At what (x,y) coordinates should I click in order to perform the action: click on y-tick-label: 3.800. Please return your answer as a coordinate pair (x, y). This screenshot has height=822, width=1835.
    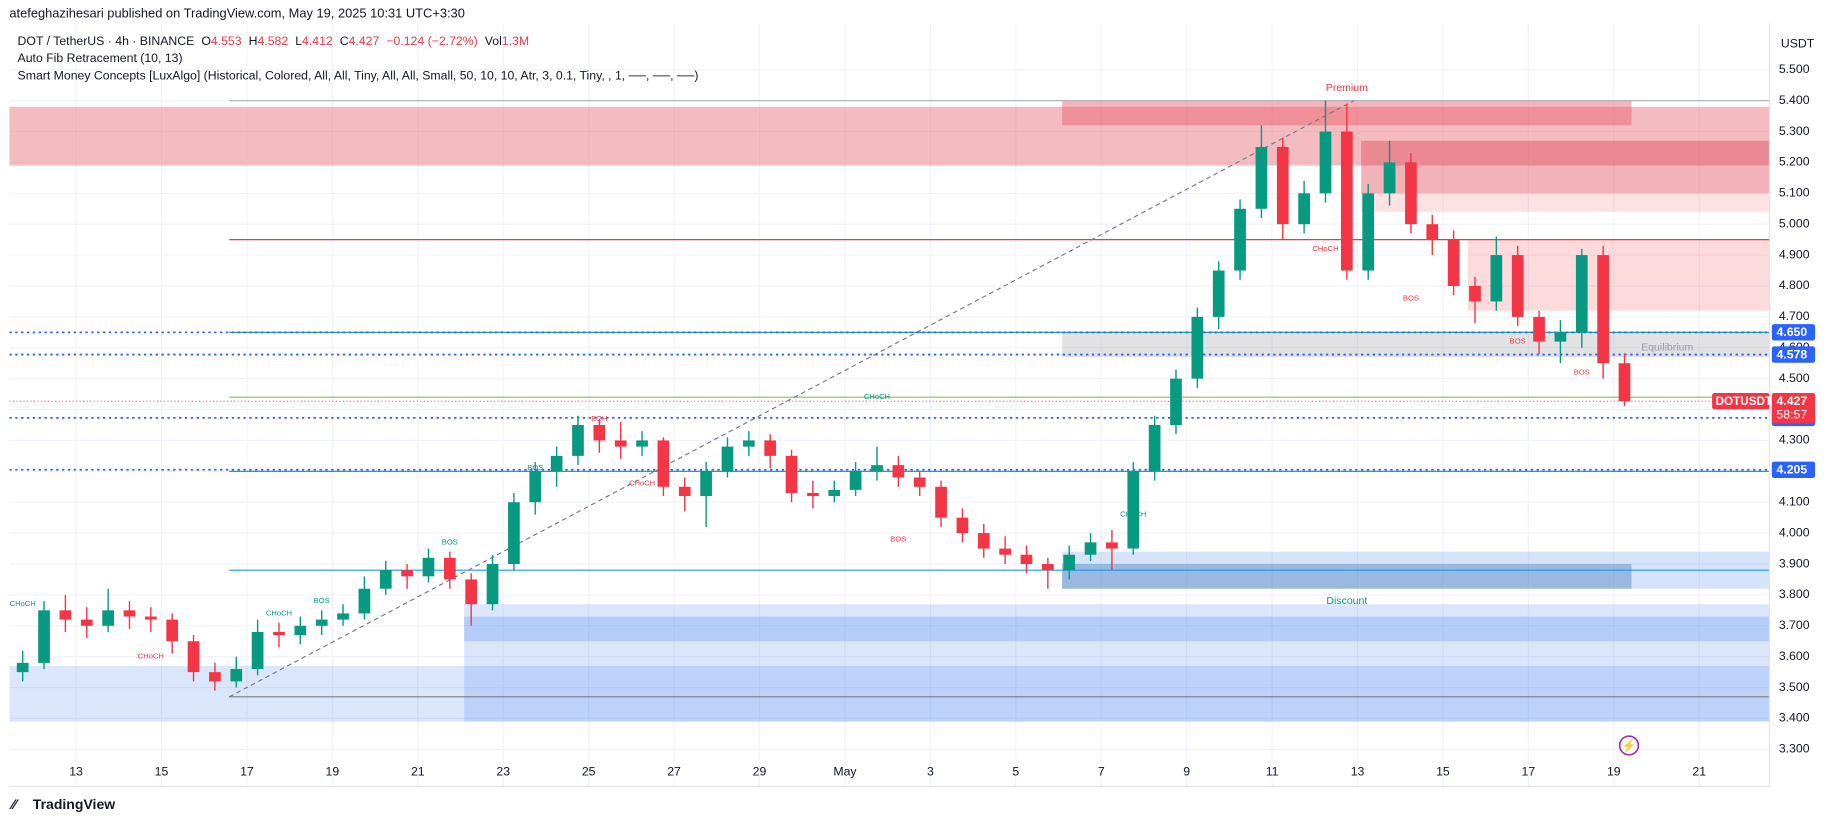
    Looking at the image, I should click on (1794, 594).